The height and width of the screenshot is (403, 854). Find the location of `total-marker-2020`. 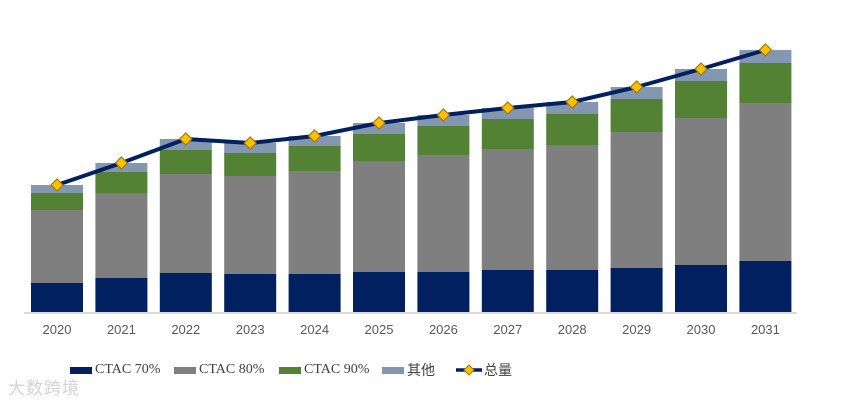

total-marker-2020 is located at coordinates (57, 185).